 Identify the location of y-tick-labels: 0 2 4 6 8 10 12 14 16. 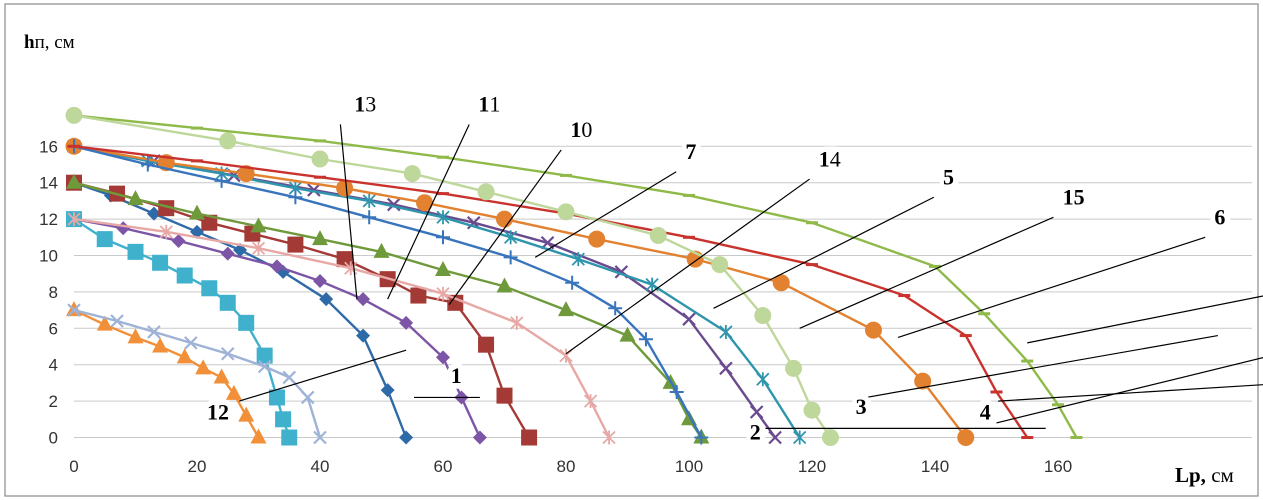
(48, 292).